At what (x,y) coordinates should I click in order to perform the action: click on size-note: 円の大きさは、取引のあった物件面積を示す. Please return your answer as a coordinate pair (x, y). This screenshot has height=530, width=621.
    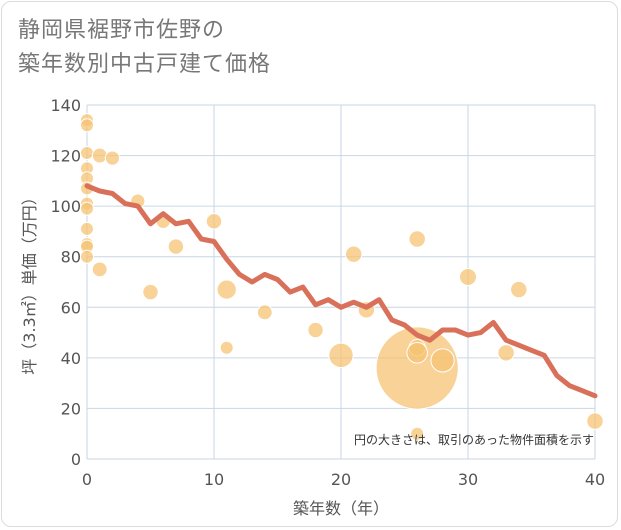
    Looking at the image, I should click on (474, 439).